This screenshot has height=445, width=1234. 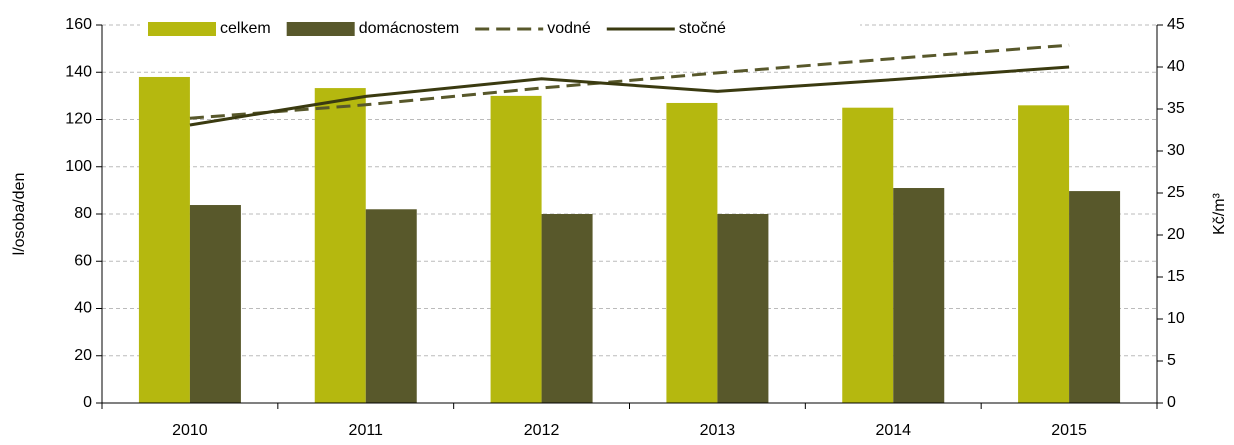 What do you see at coordinates (1176, 150) in the screenshot?
I see `y2-tick-label: 30` at bounding box center [1176, 150].